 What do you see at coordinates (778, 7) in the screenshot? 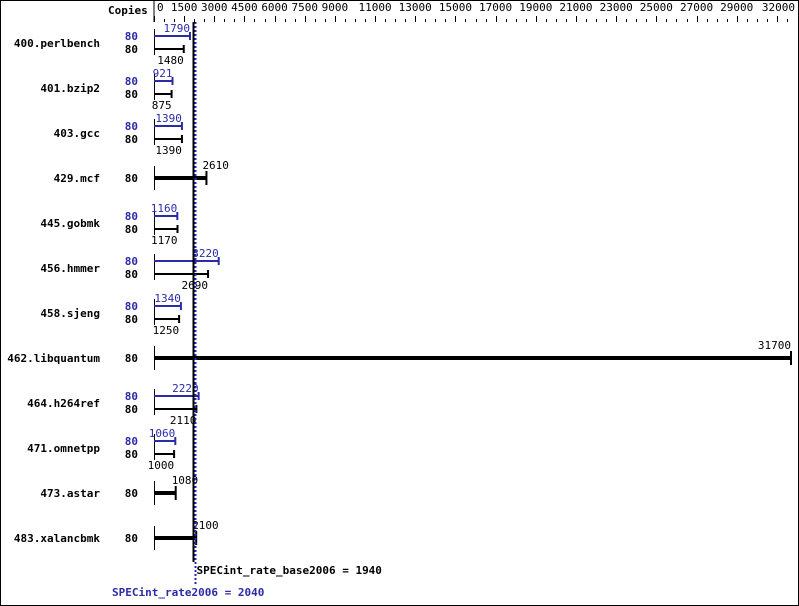
I see `axis-tick-label: 32000` at bounding box center [778, 7].